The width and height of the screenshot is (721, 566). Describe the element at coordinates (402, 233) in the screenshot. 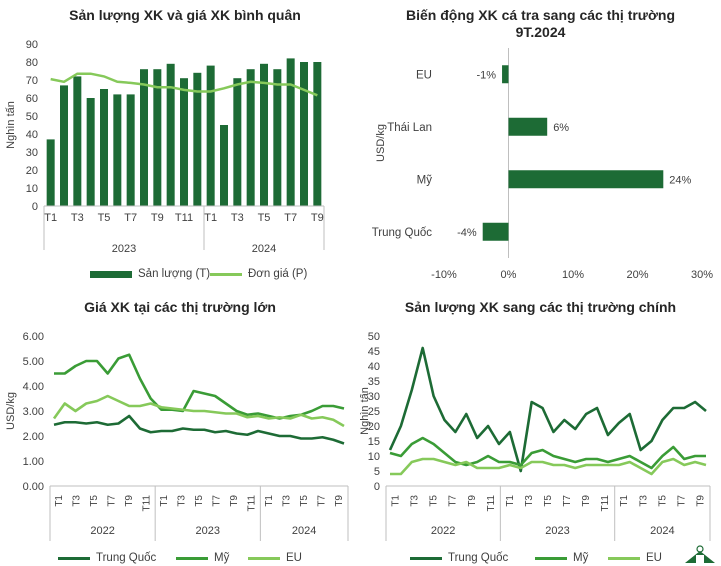

I see `category-label: Trung Quốc` at that location.